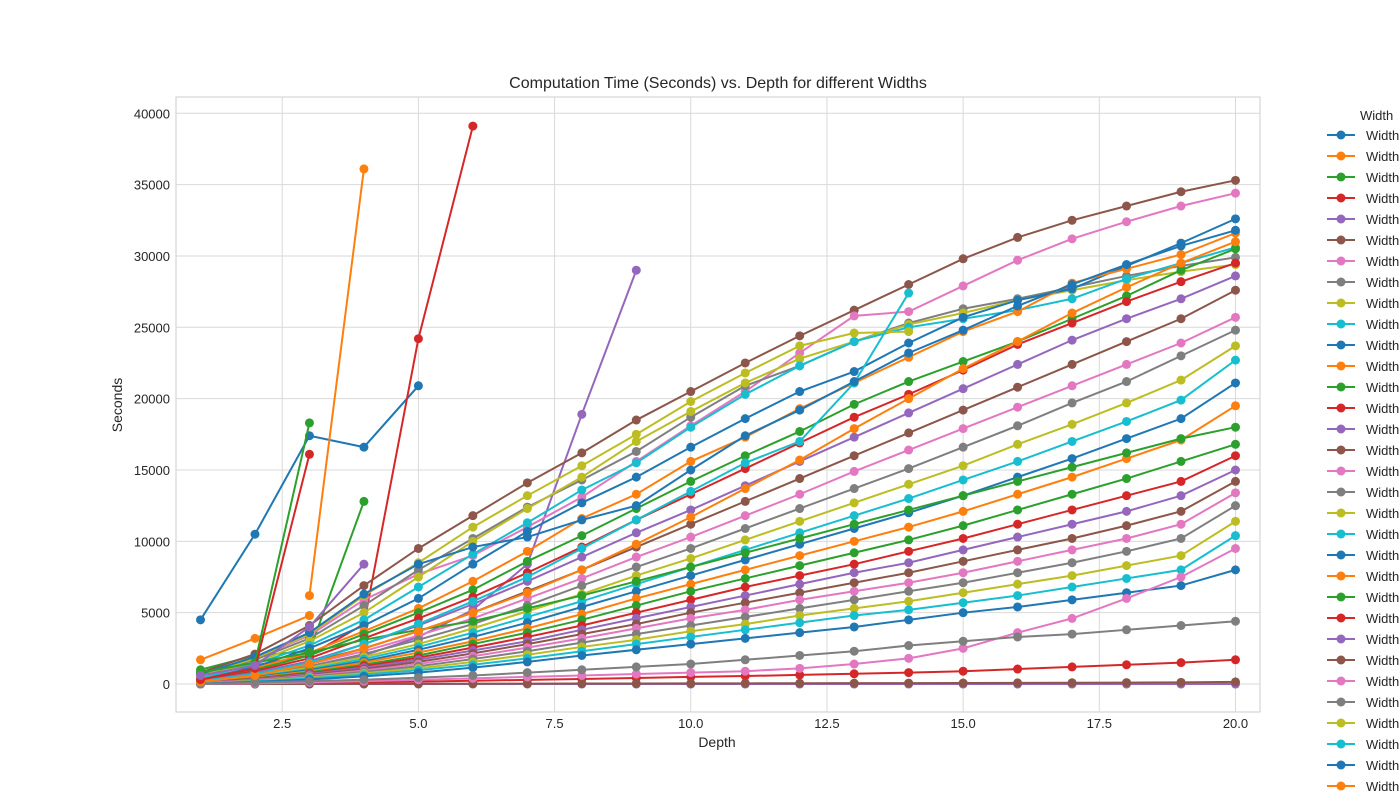 This screenshot has width=1400, height=805. I want to click on y-tick-label: 15000, so click(152, 470).